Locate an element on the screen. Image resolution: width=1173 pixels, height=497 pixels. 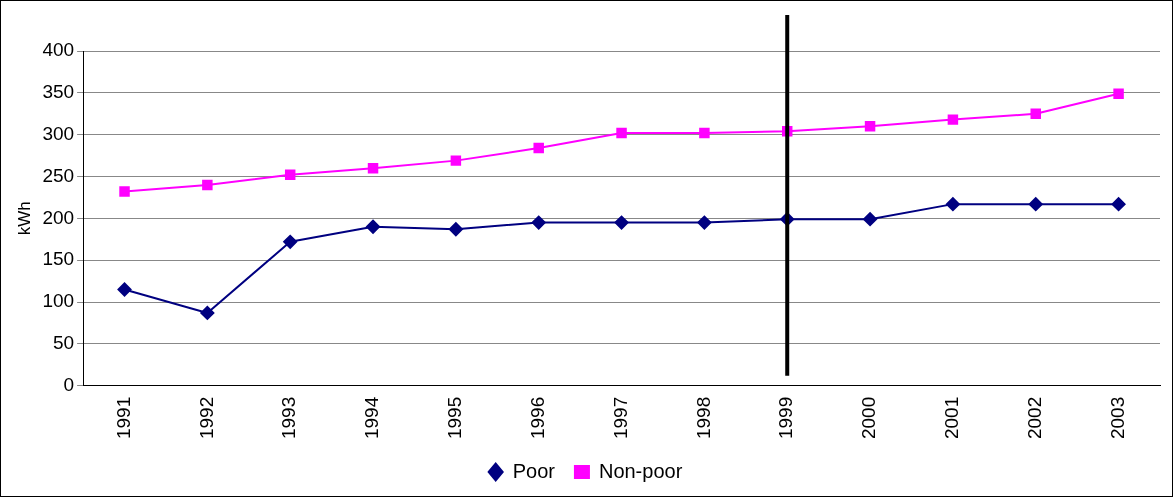
x-tick-label: 1999 is located at coordinates (786, 418).